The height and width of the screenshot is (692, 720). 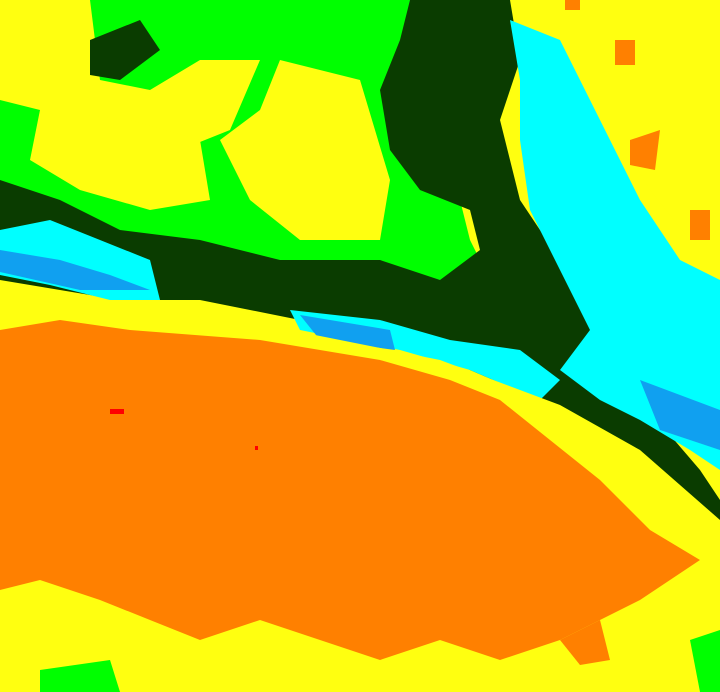 I want to click on region-dark-green-top-left, so click(x=125, y=50).